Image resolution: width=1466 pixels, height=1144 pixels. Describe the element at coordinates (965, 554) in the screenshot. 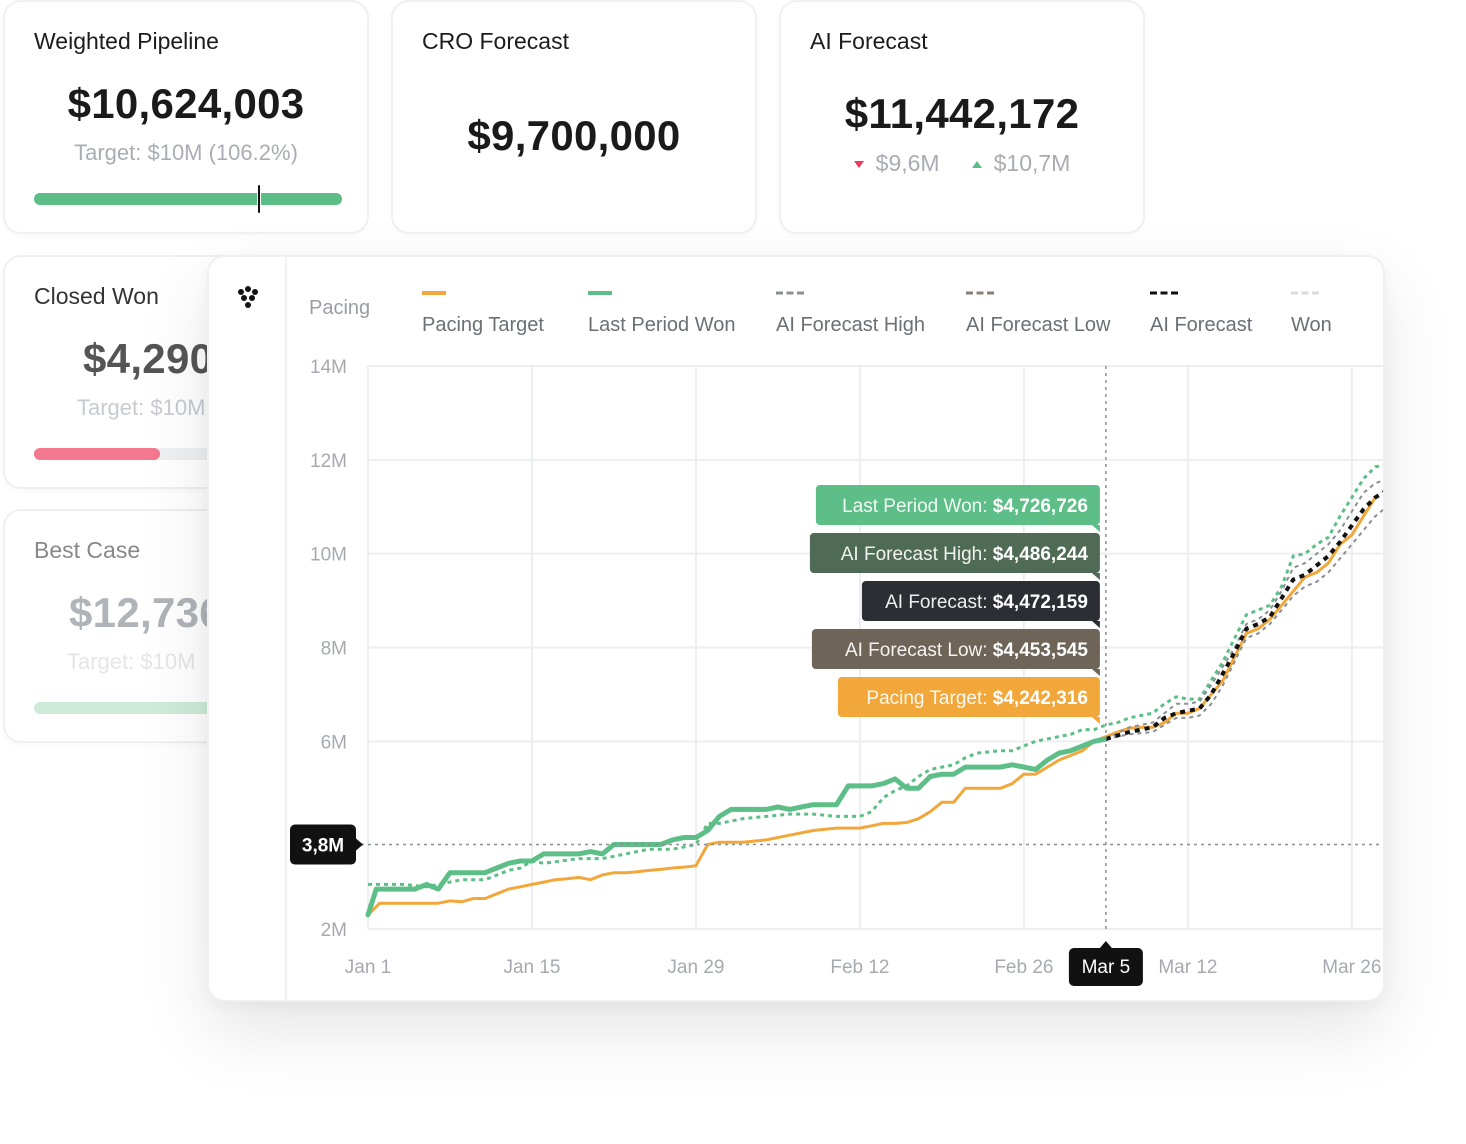

I see `tooltip-text: AI Forecast High: $4,486,244` at that location.